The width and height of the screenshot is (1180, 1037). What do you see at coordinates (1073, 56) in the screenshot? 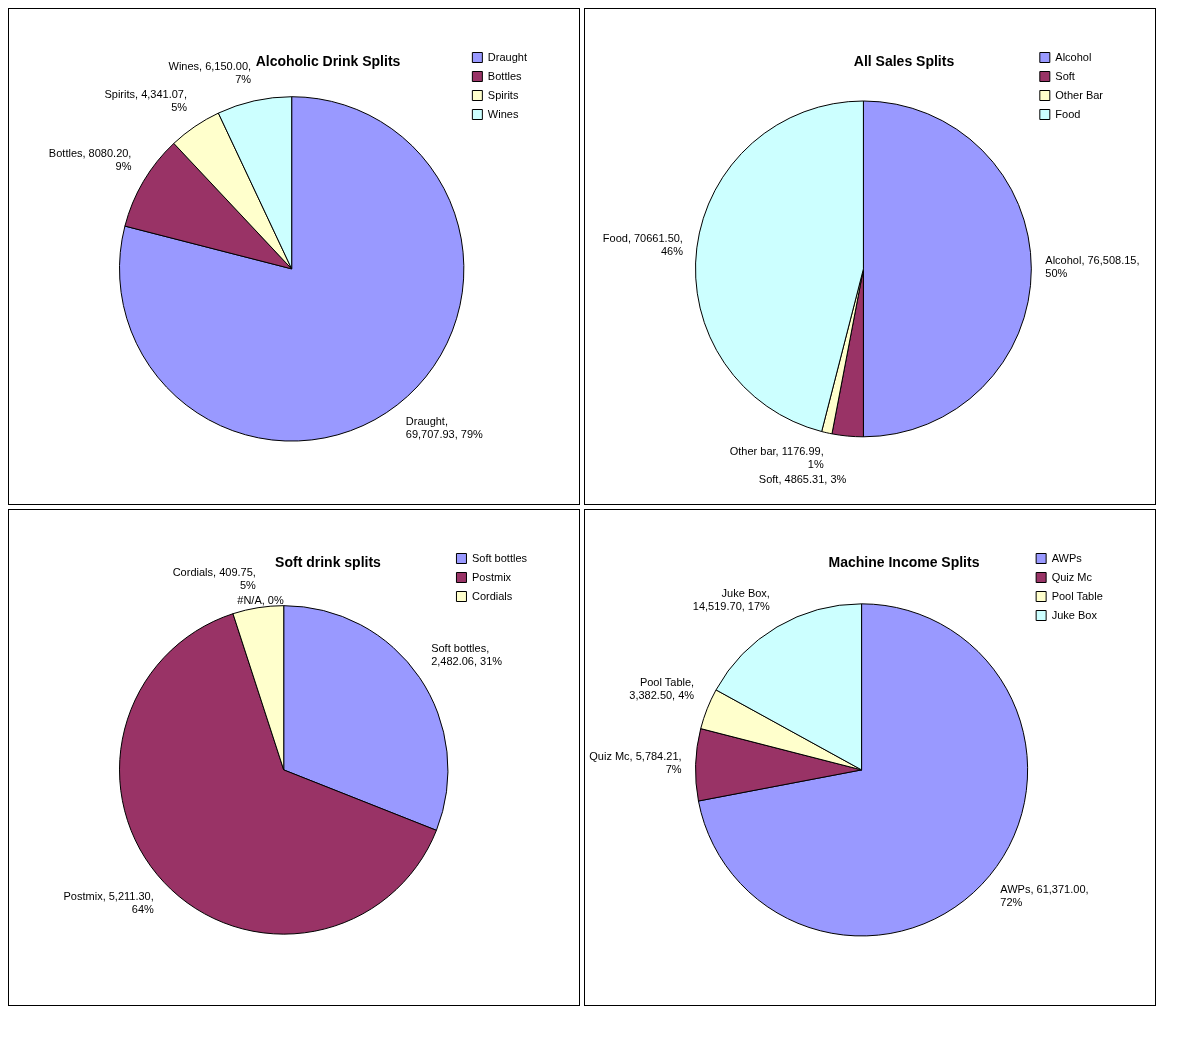
I see `legend-label: Alcohol` at bounding box center [1073, 56].